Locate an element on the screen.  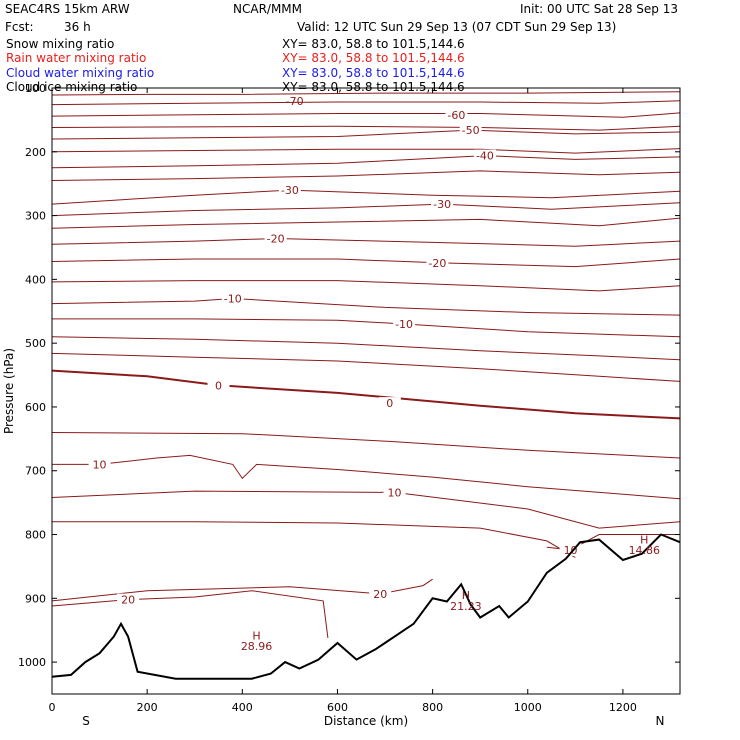
init-time: Init: 00 UTC Sat 28 Sep 13 is located at coordinates (599, 9).